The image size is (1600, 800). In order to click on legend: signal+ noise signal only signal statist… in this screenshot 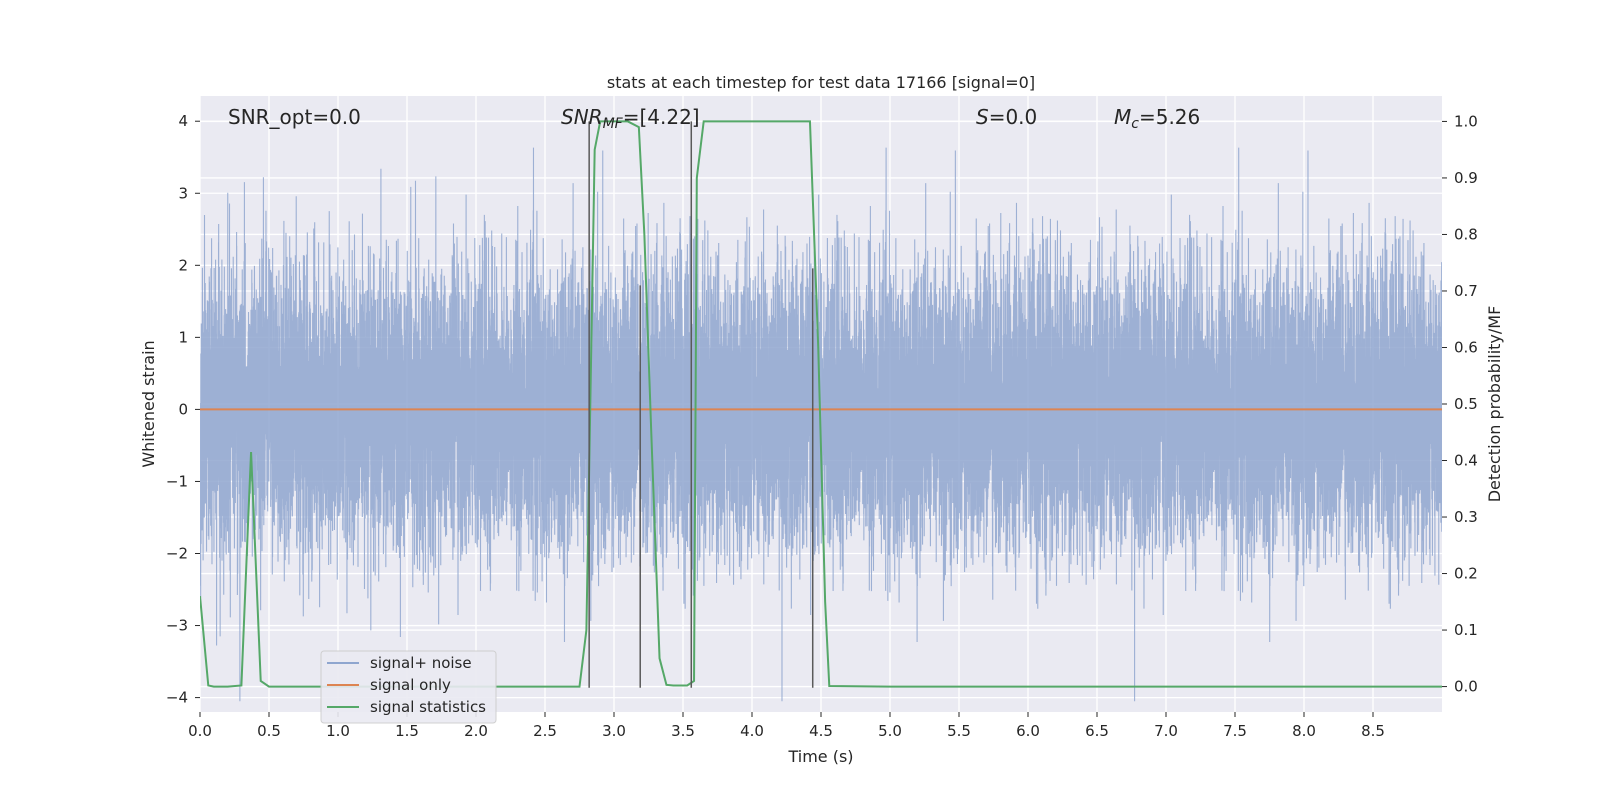, I will do `click(408, 687)`.